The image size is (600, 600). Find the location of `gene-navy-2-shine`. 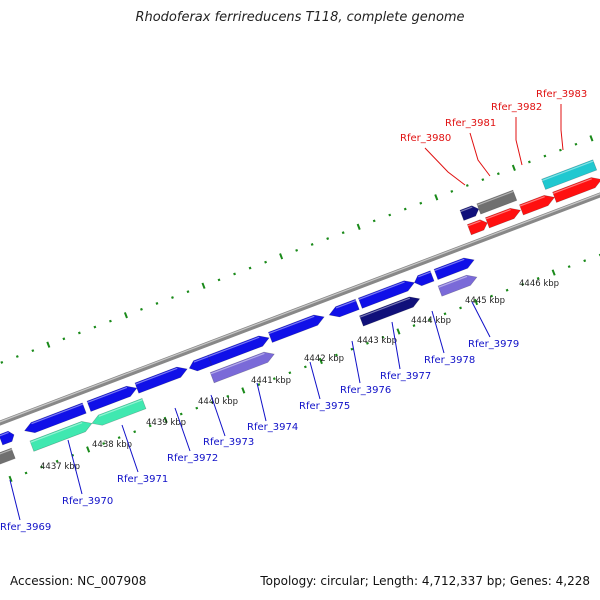

gene-navy-2-shine is located at coordinates (466, 209).